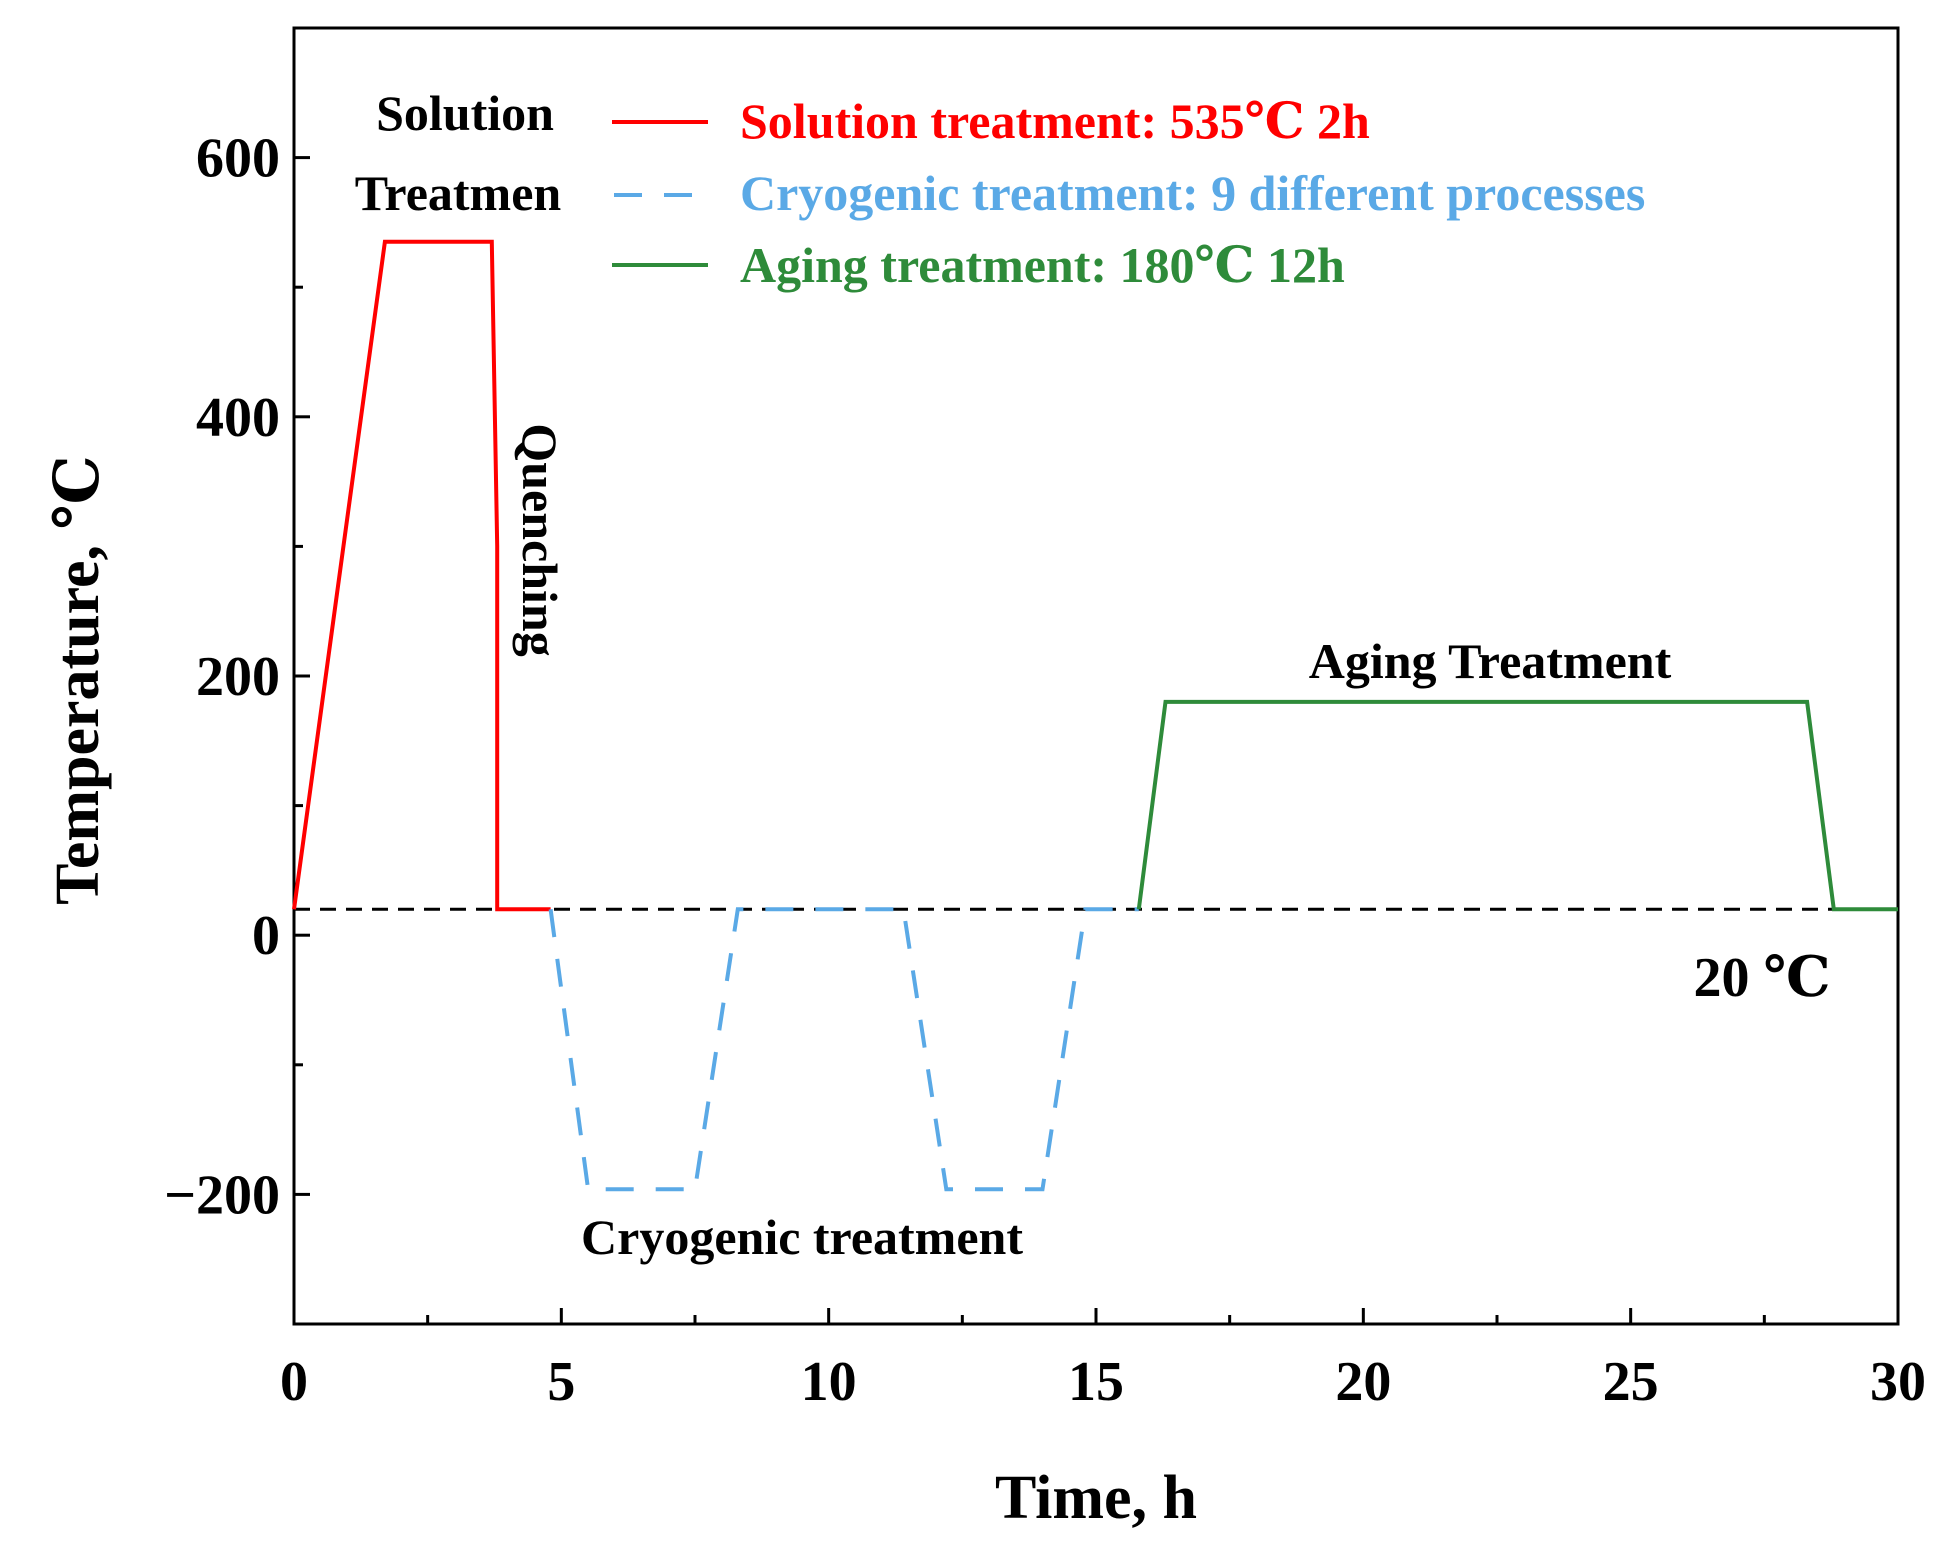  Describe the element at coordinates (266, 936) in the screenshot. I see `y-tick-label: 0` at that location.